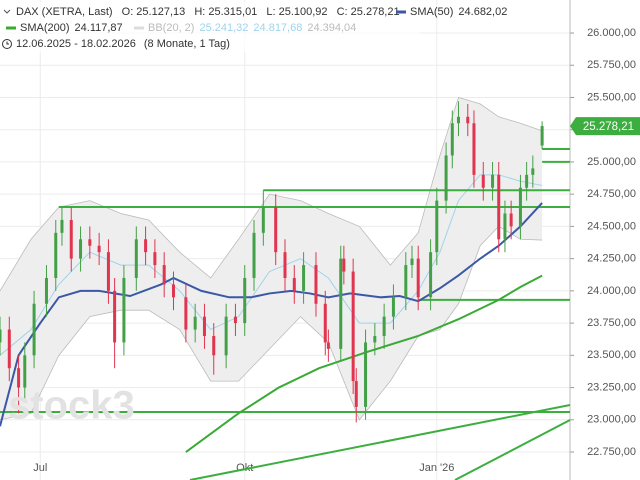 The height and width of the screenshot is (480, 640). What do you see at coordinates (171, 28) in the screenshot?
I see `legend-name: BB(20, 2)` at bounding box center [171, 28].